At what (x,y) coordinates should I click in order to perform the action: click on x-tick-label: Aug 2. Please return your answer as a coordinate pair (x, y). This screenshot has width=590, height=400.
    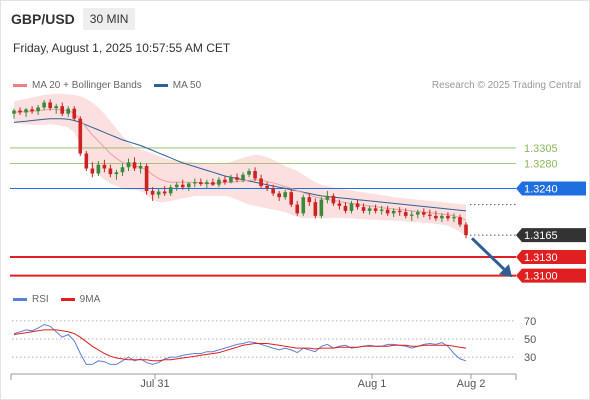
    Looking at the image, I should click on (471, 384).